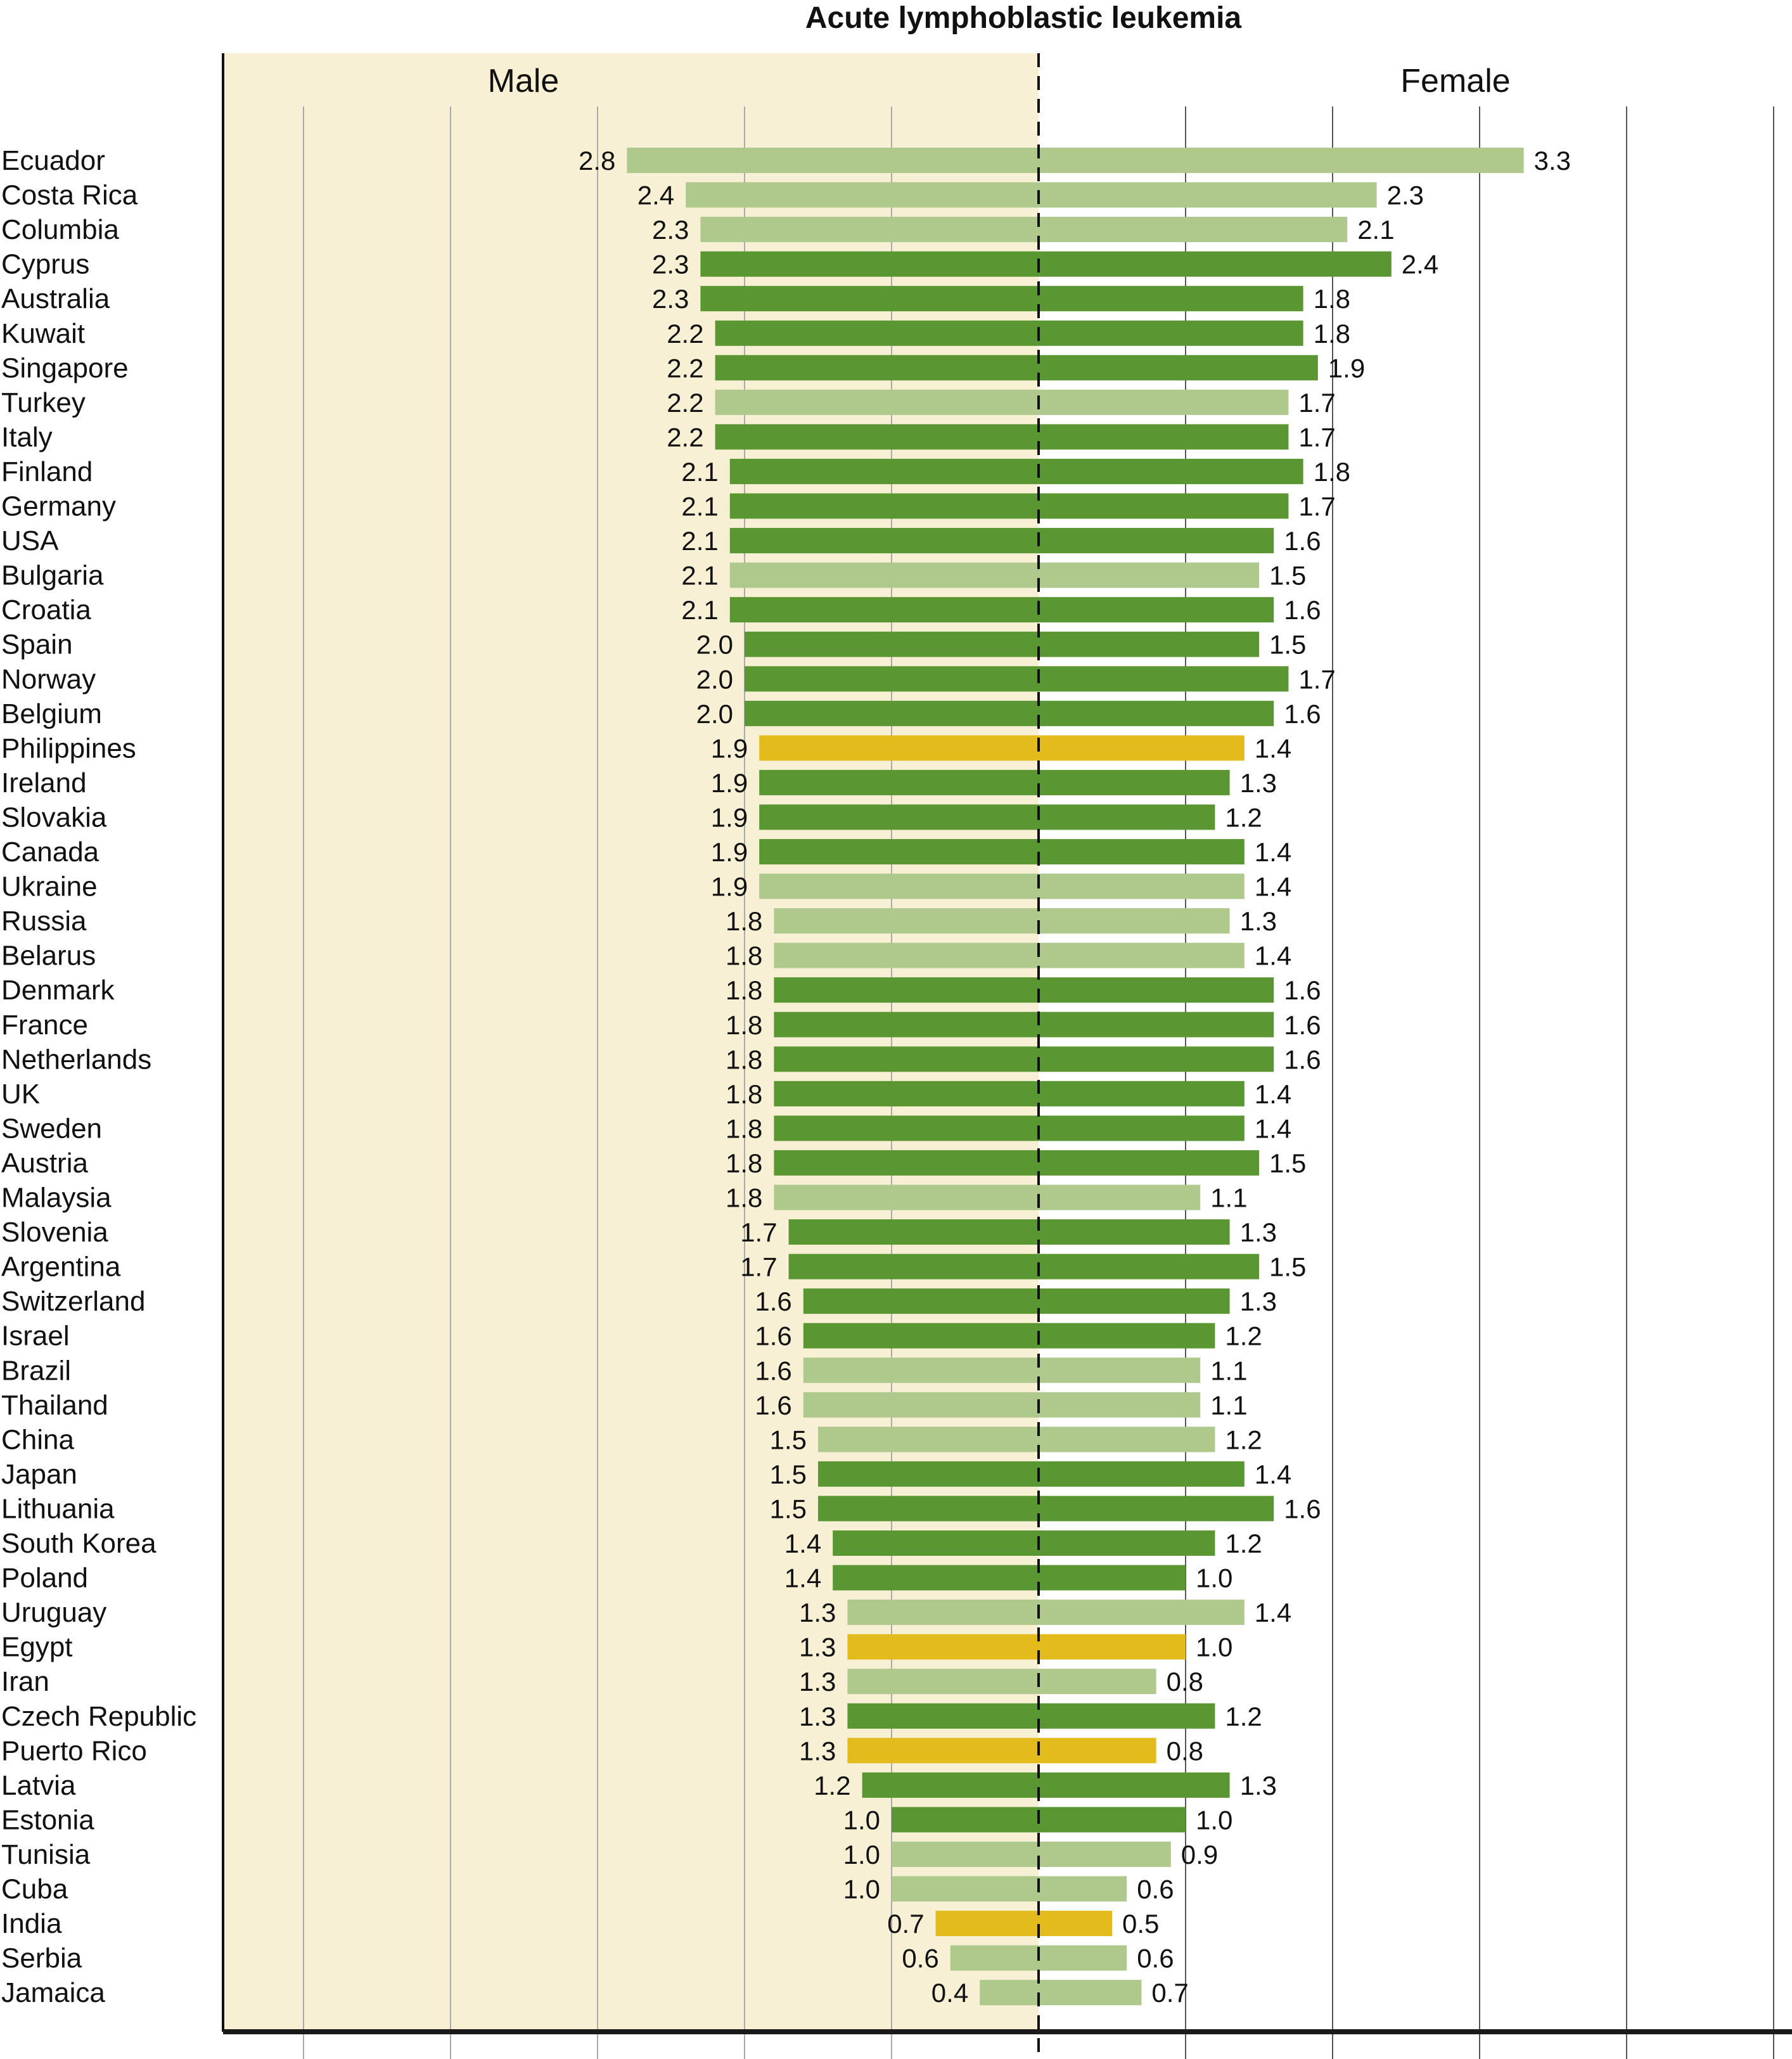 Image resolution: width=1792 pixels, height=2059 pixels. I want to click on value-label-female: 0.8, so click(1185, 1682).